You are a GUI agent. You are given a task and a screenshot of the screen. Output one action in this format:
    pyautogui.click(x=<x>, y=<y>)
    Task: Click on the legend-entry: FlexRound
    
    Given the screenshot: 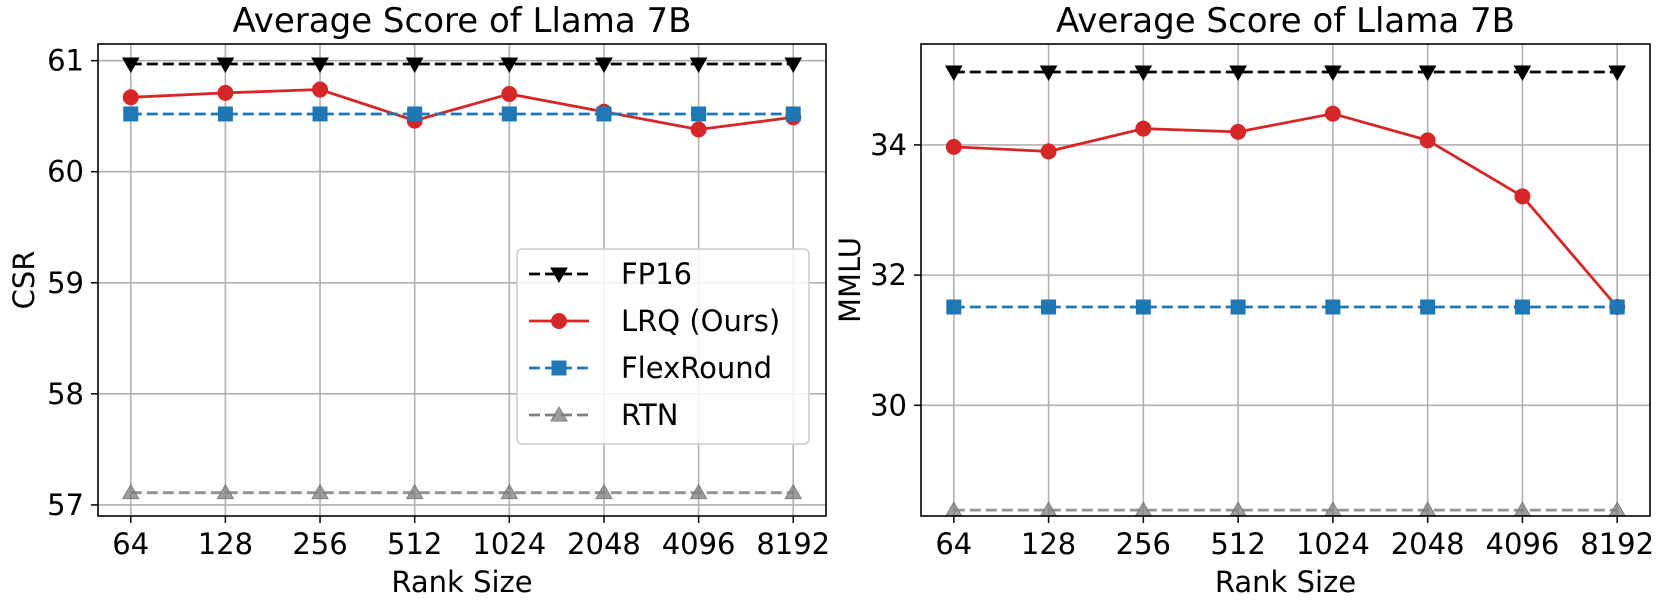 What is the action you would take?
    pyautogui.click(x=650, y=368)
    